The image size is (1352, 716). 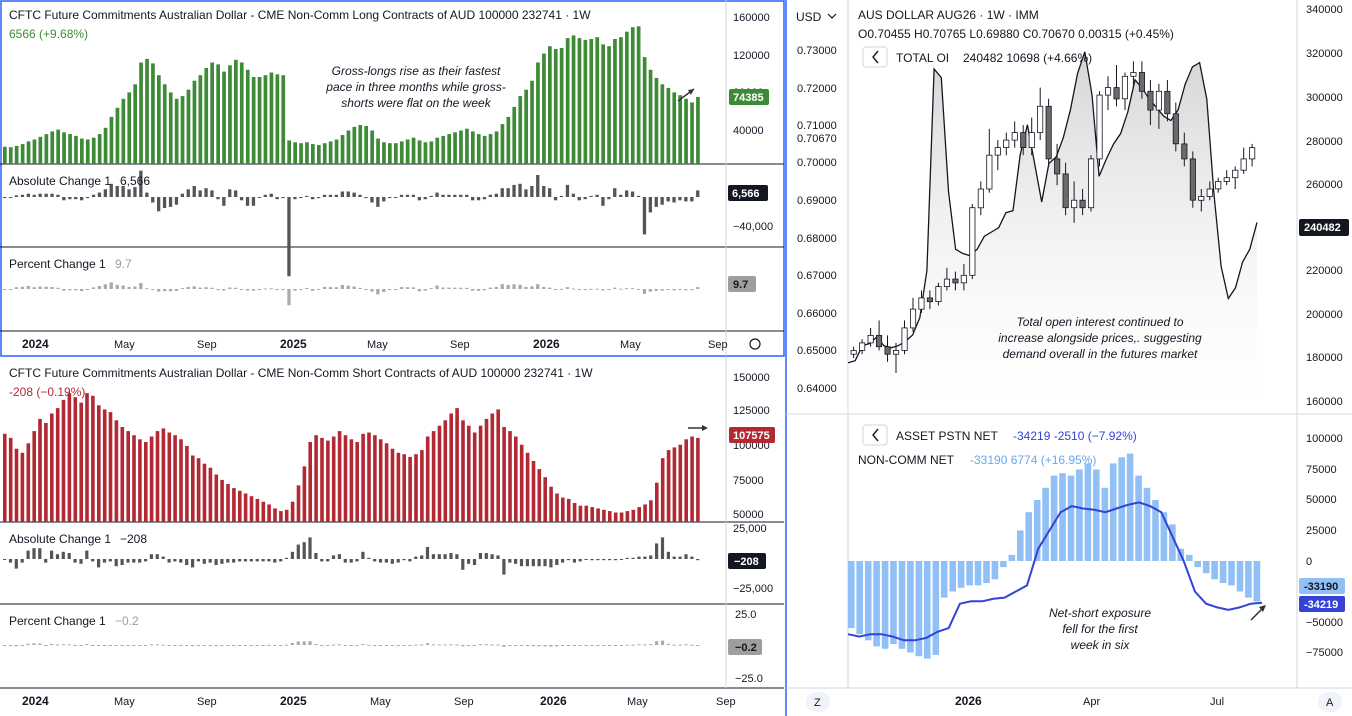 I want to click on chevron-left-icon, so click(x=875, y=435).